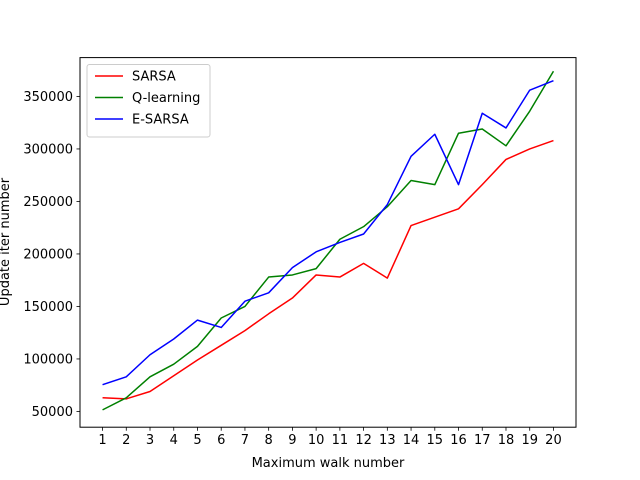 Image resolution: width=640 pixels, height=480 pixels. Describe the element at coordinates (48, 307) in the screenshot. I see `y-tick-label: 150000` at that location.